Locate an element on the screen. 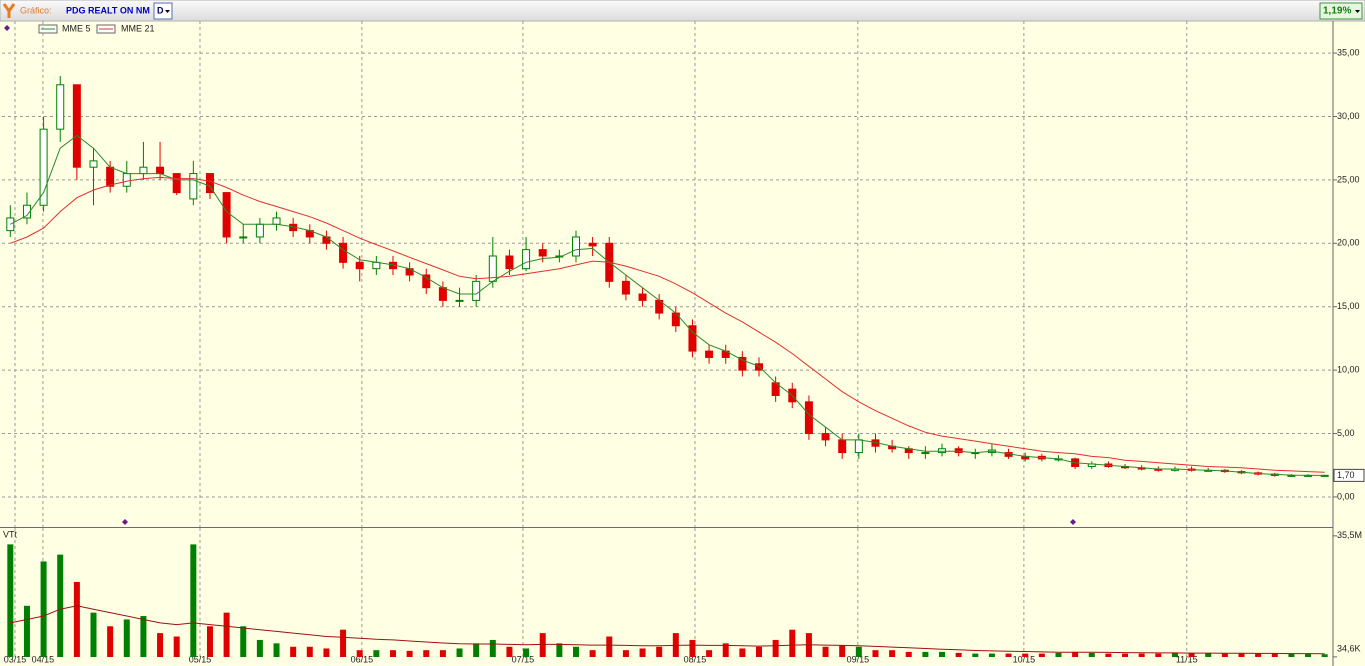 The image size is (1365, 666). period-select is located at coordinates (163, 11).